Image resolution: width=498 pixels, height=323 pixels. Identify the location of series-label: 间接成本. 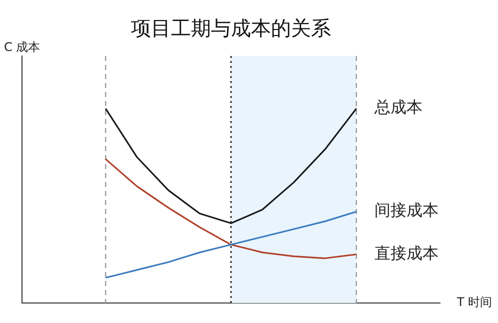
(406, 210).